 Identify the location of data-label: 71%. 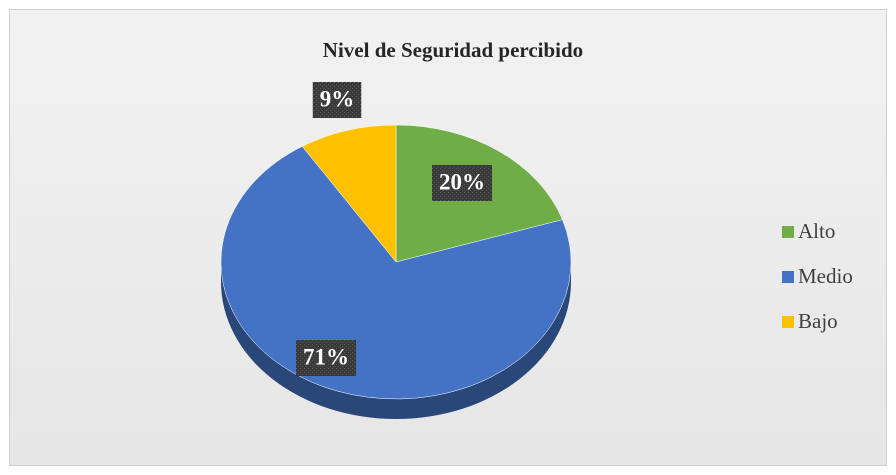
(326, 358).